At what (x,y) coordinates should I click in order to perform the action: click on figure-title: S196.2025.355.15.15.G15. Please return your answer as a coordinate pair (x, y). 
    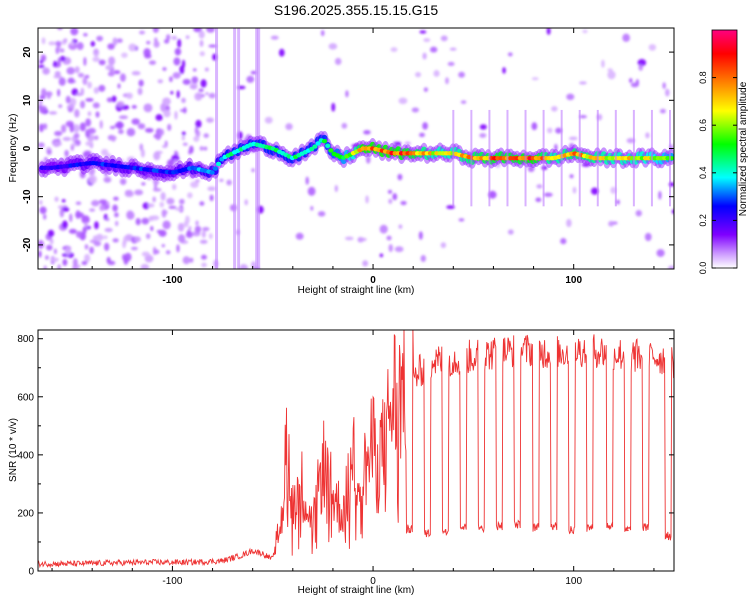
    Looking at the image, I should click on (356, 10).